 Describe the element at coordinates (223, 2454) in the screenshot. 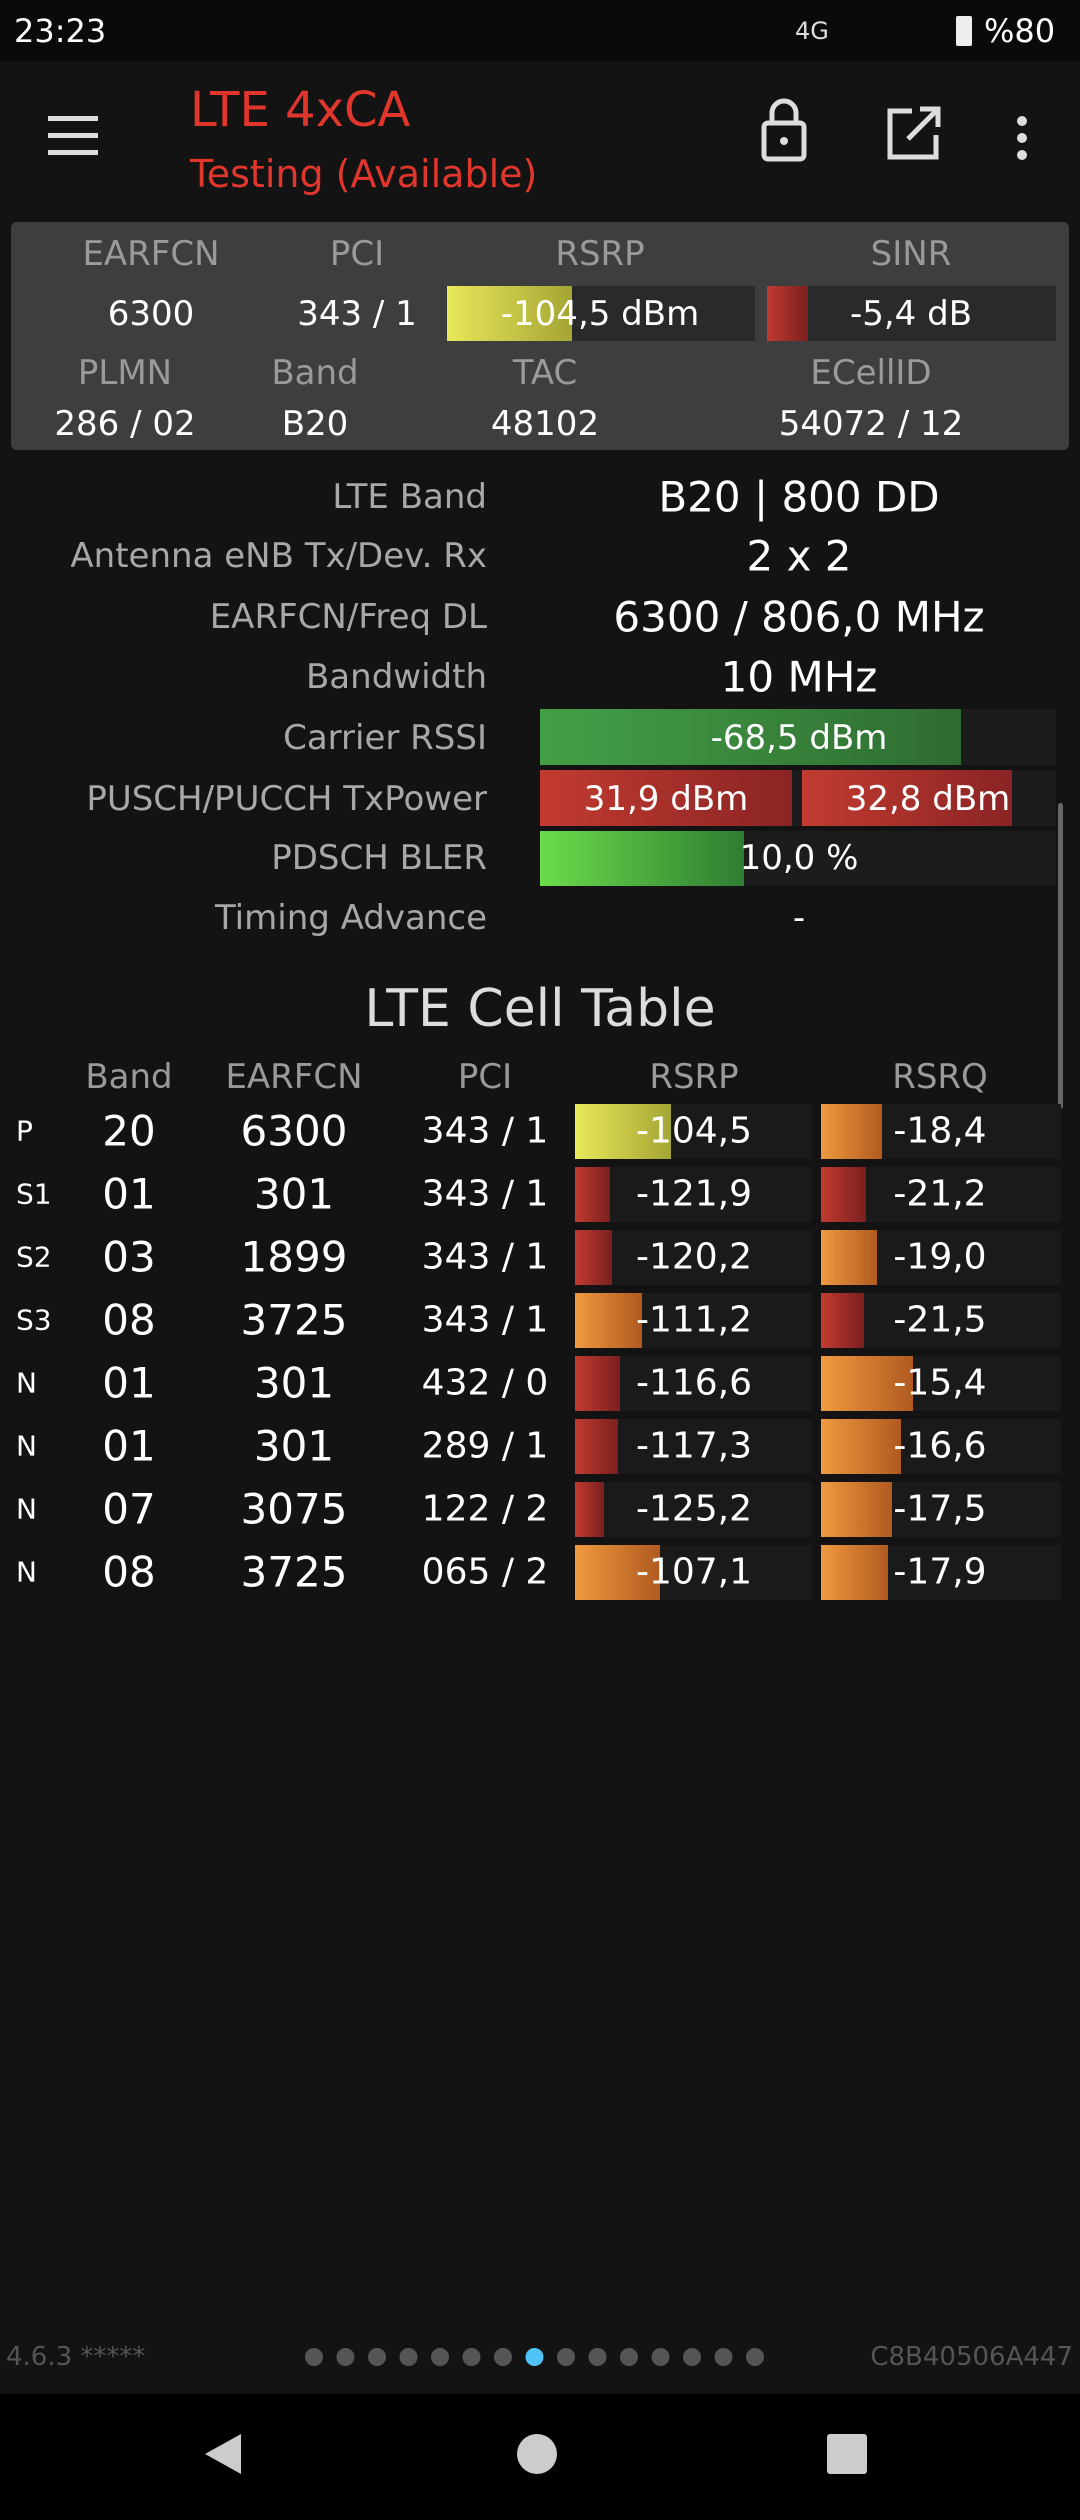

I see `back-button` at that location.